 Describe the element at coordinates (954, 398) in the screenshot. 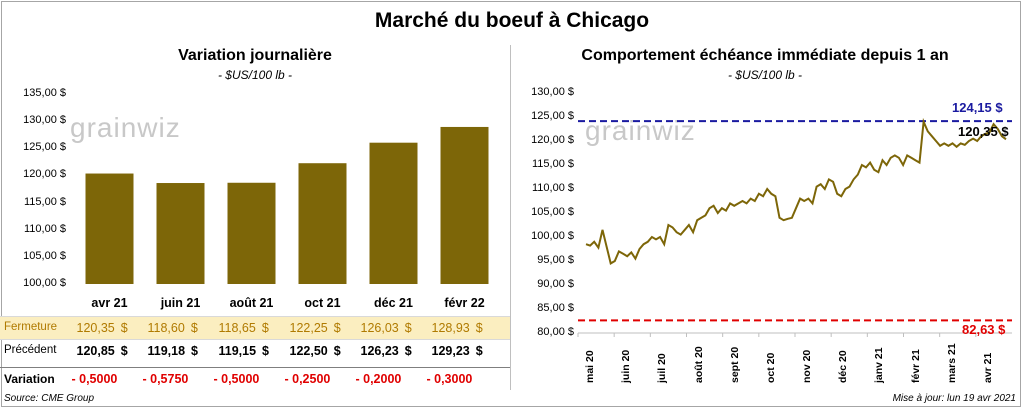

I see `update-note: Mise à jour: lun 19 avr 2021` at that location.